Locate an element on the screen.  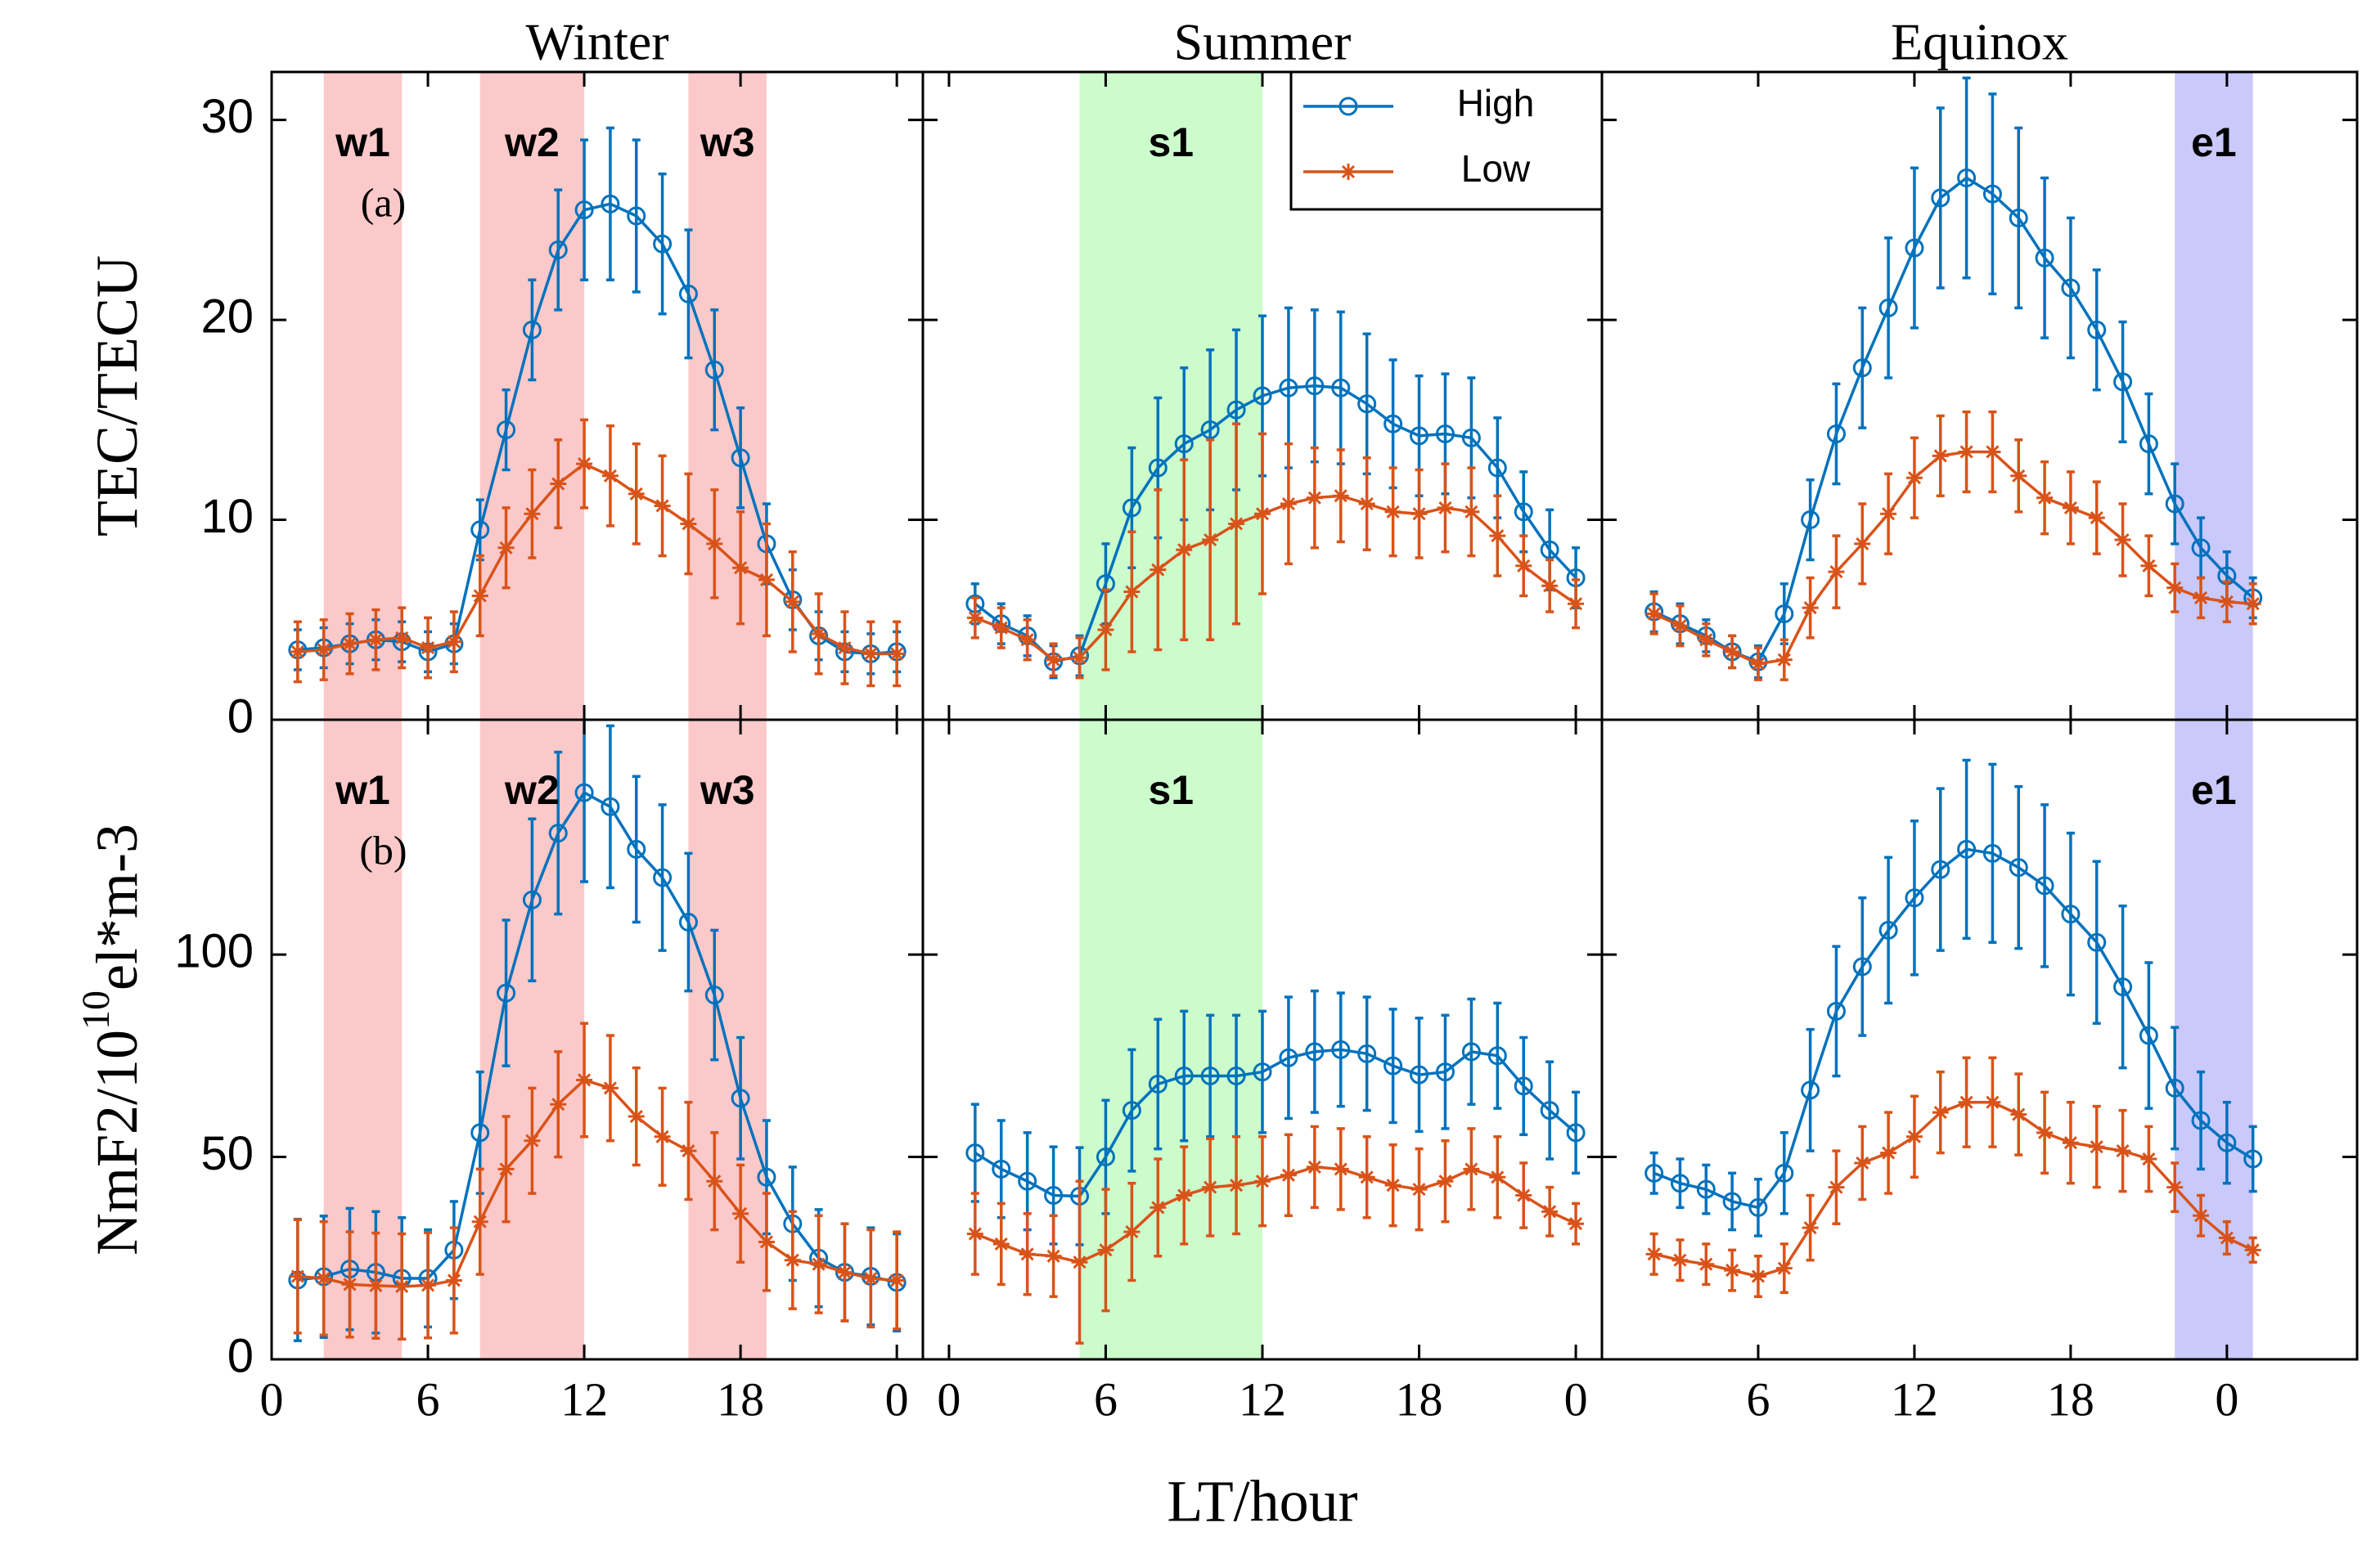
y-tick-label: 50 is located at coordinates (227, 1153).